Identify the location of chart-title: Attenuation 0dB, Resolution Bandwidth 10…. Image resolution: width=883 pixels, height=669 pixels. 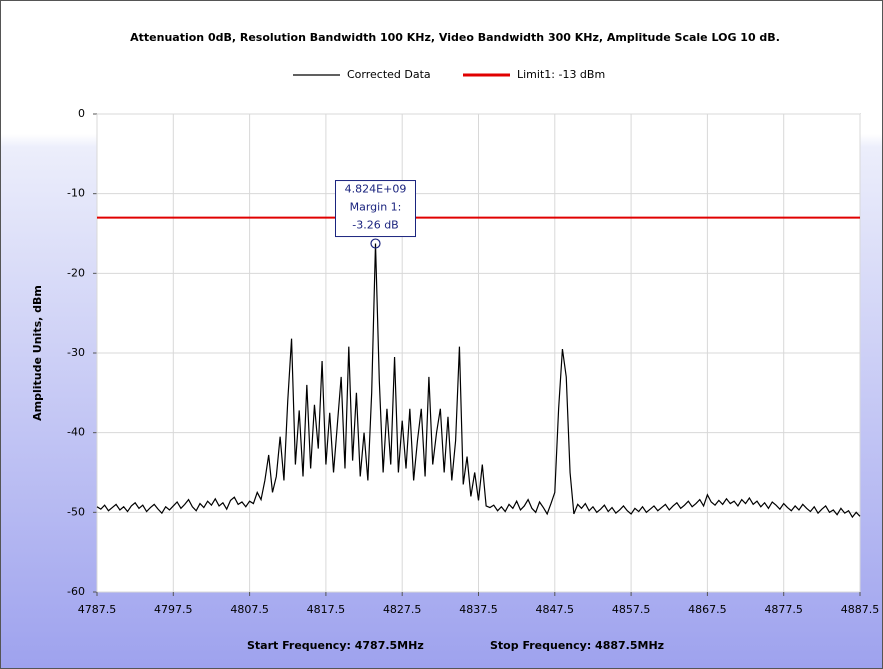
(455, 37).